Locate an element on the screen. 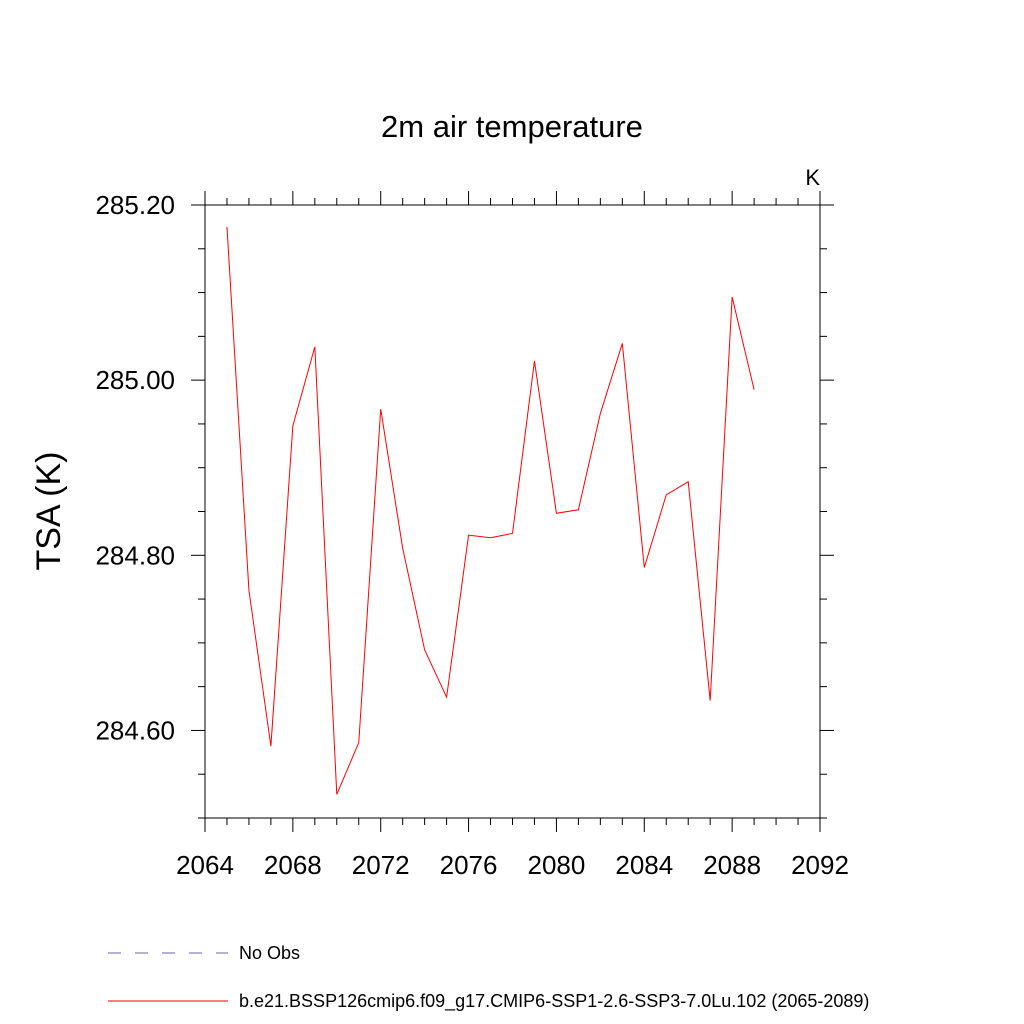 The image size is (1024, 1024). y-tick-label: 284.60 is located at coordinates (135, 730).